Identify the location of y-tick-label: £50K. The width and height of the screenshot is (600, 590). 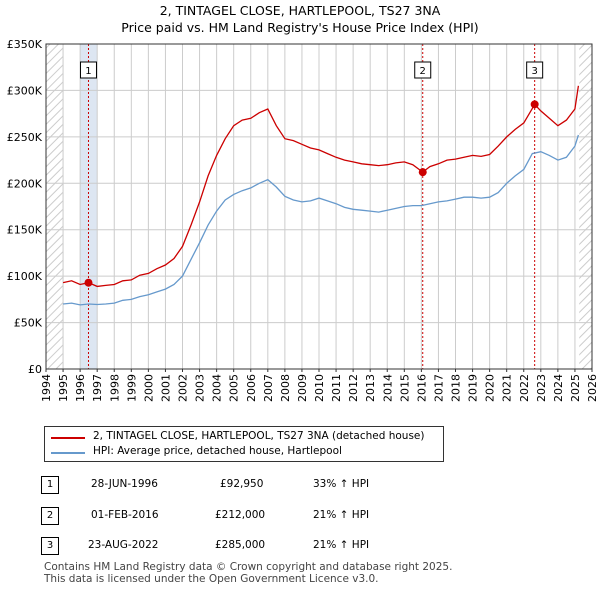
(28, 323).